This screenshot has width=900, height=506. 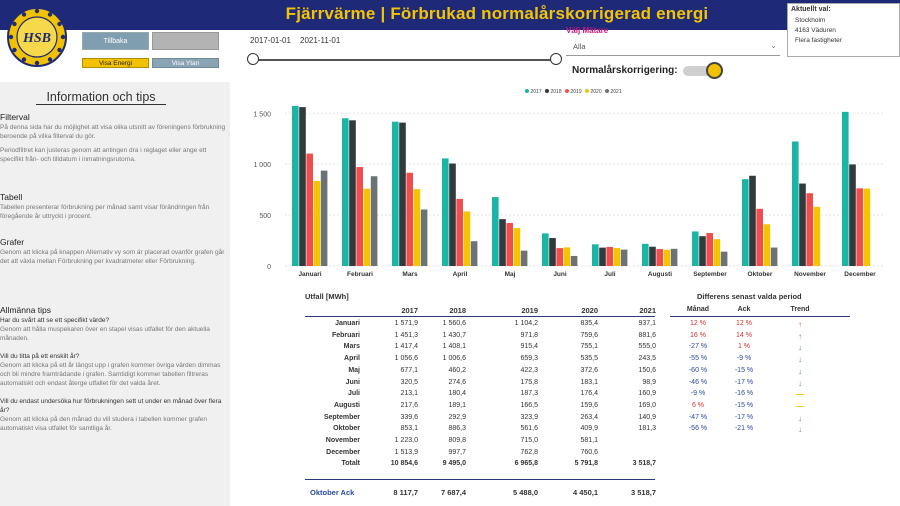 What do you see at coordinates (673, 48) in the screenshot?
I see `meter-dropdown: Alla ⌄` at bounding box center [673, 48].